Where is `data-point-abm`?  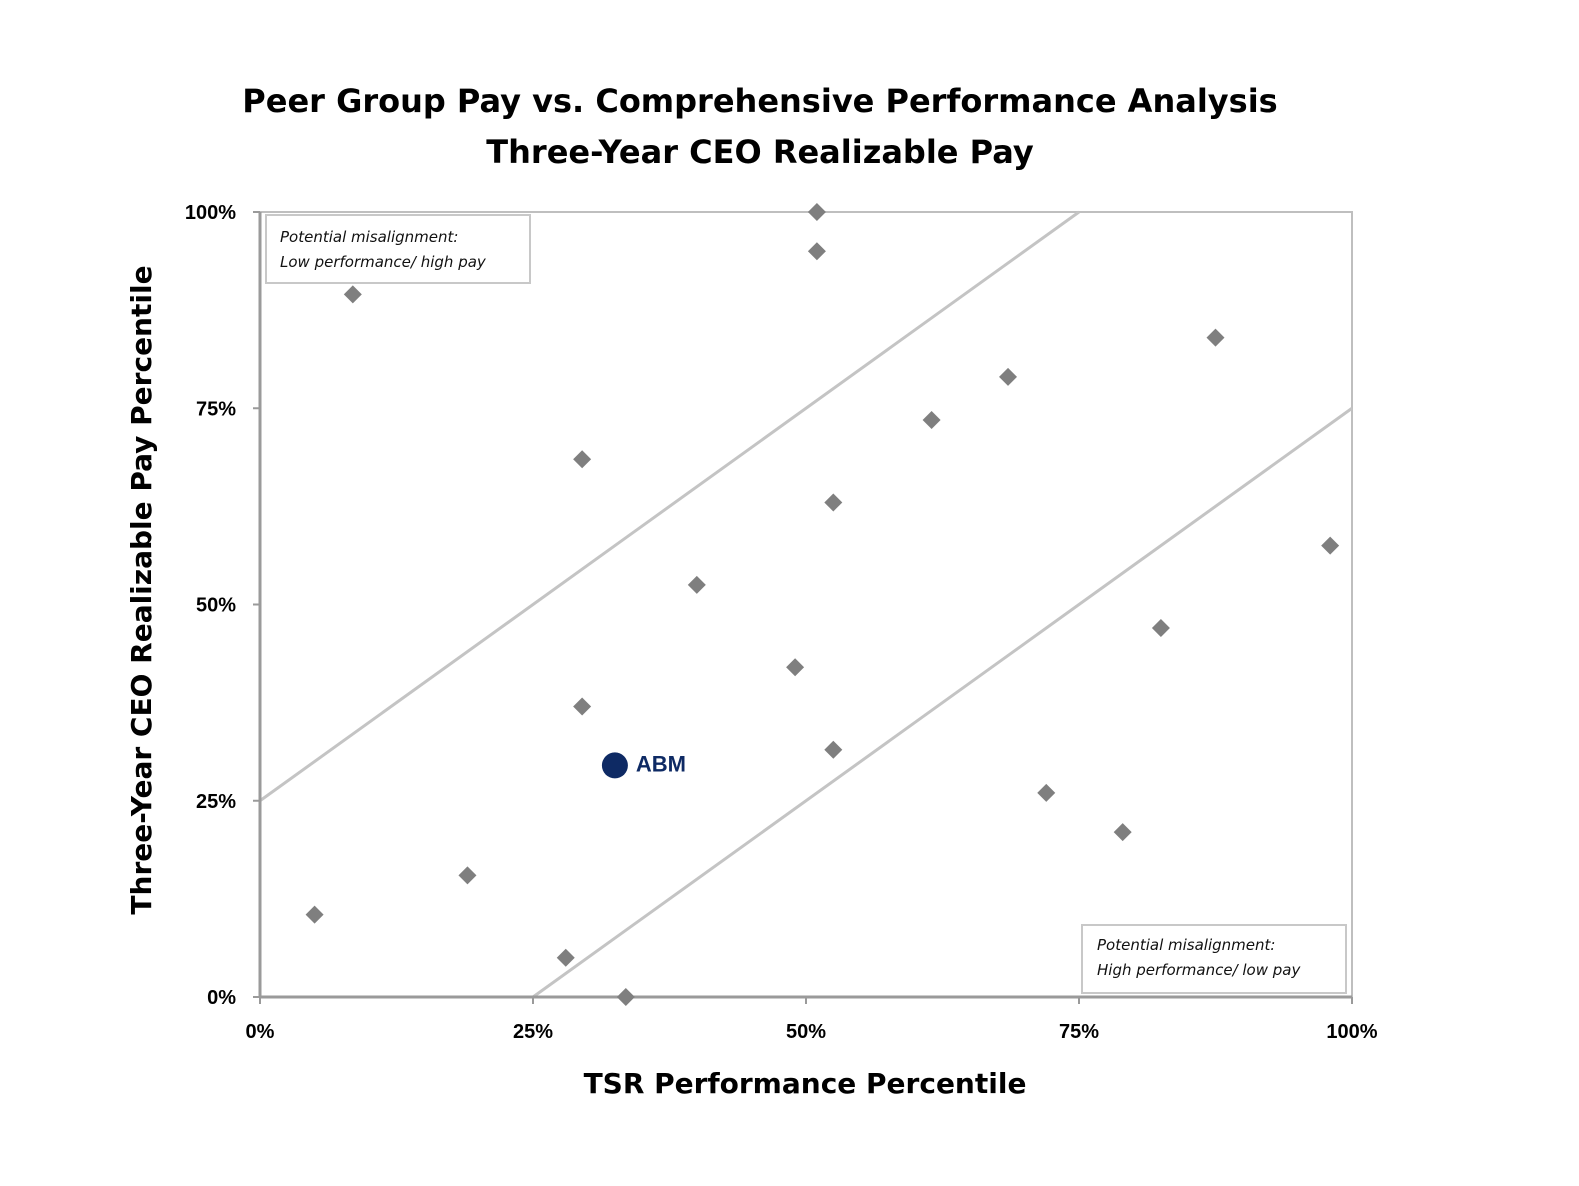 data-point-abm is located at coordinates (614, 765).